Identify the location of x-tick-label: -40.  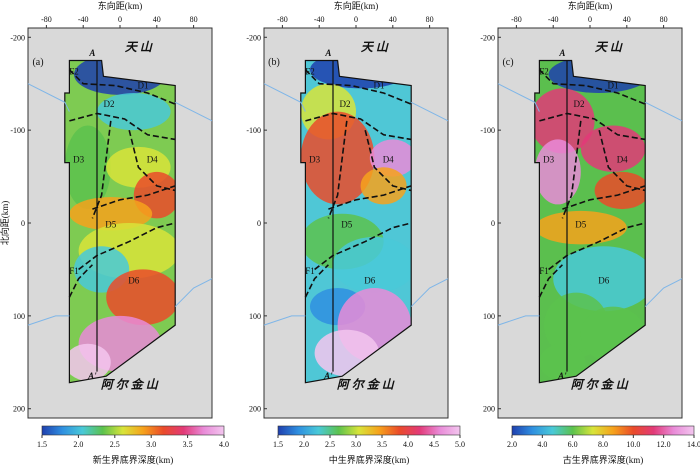
(553, 19).